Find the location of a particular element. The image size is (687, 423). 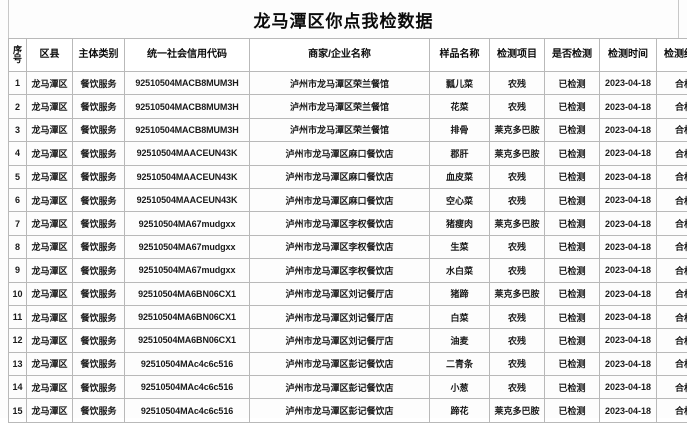

column-header-district: 区县 is located at coordinates (50, 55).